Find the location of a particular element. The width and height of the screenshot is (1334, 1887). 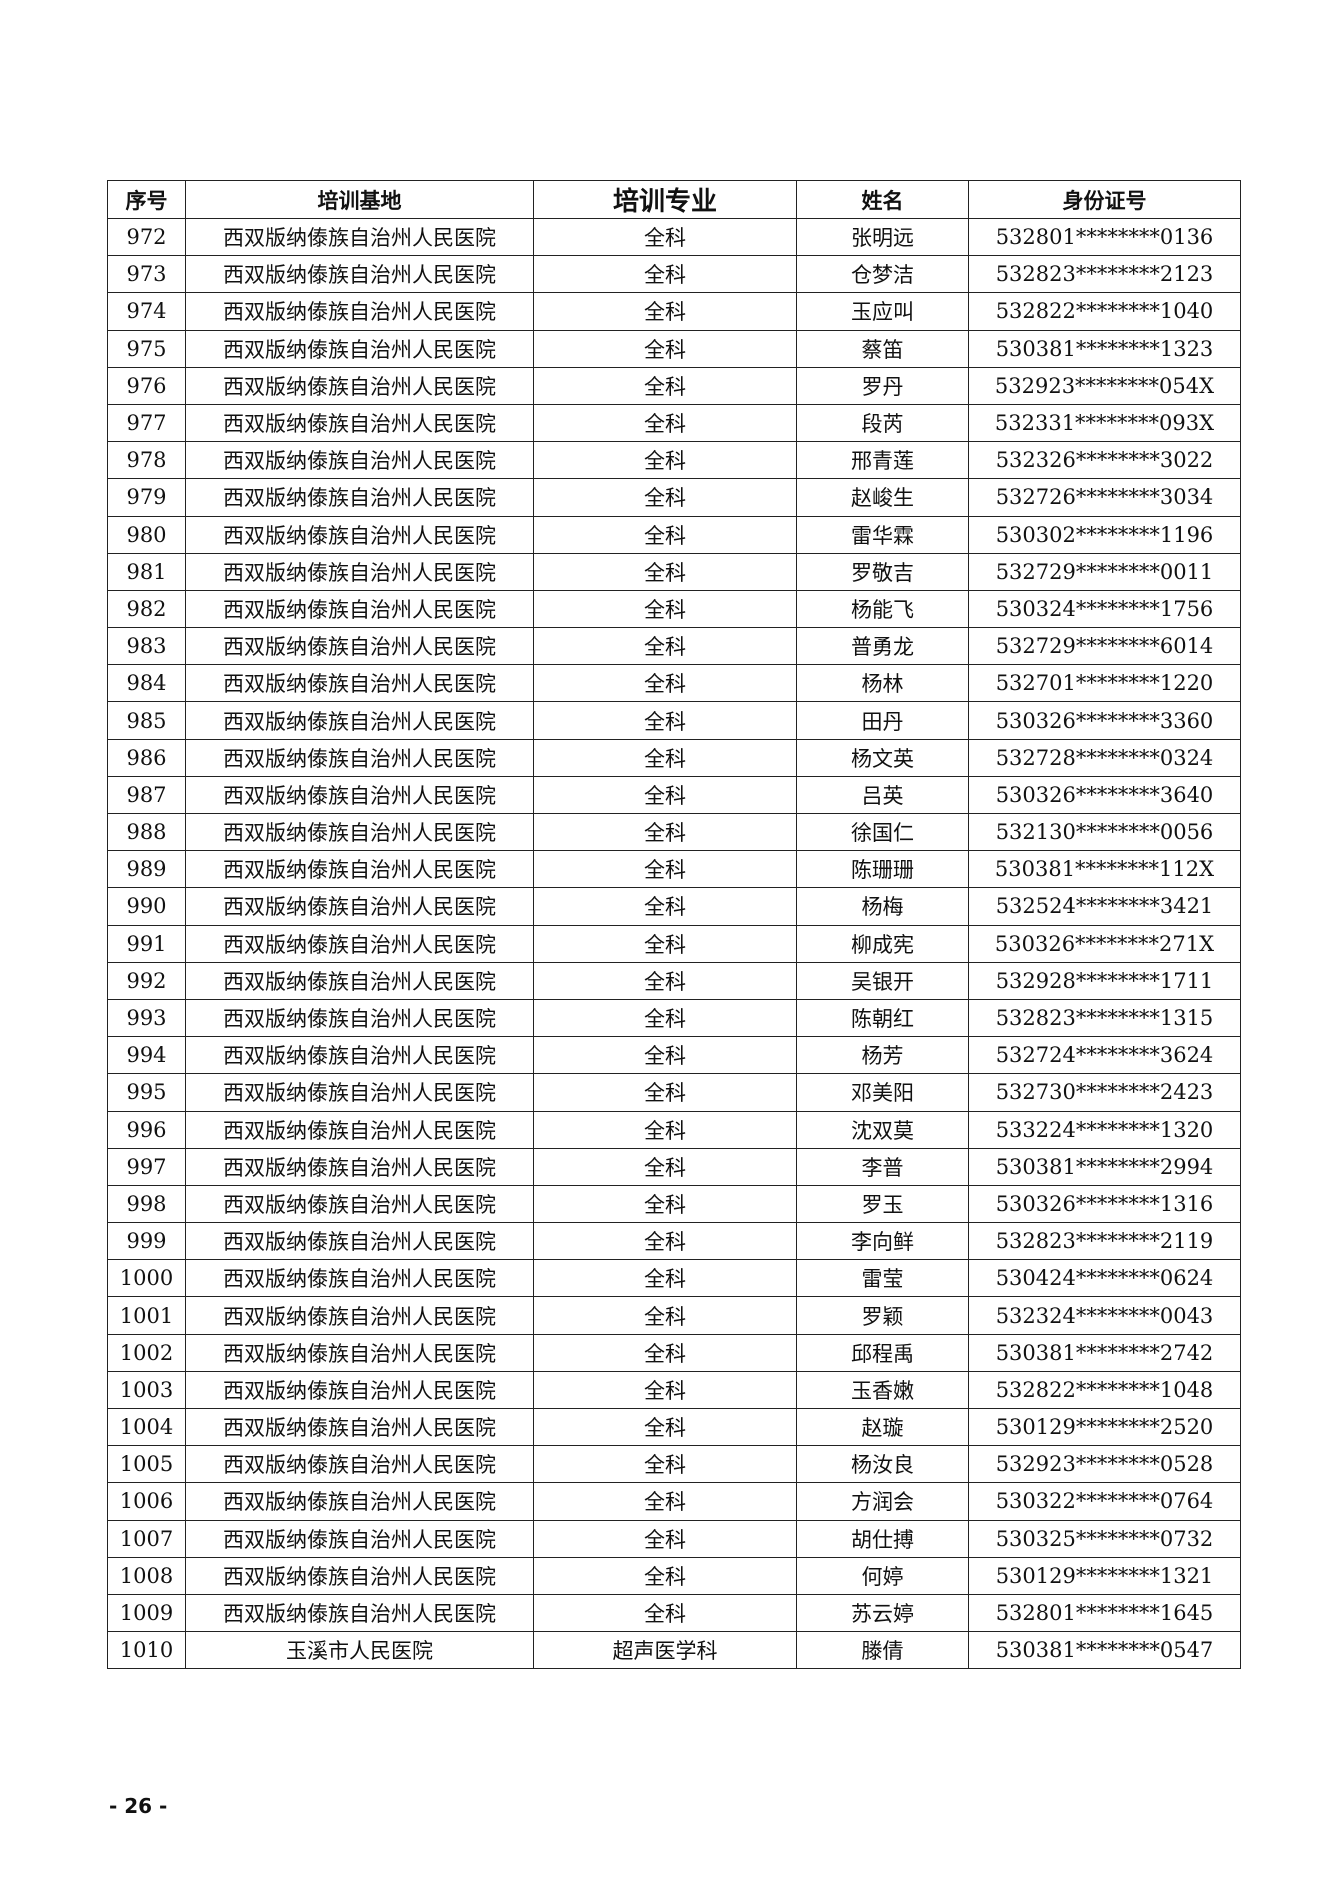

cell-index: 1010 is located at coordinates (146, 1650).